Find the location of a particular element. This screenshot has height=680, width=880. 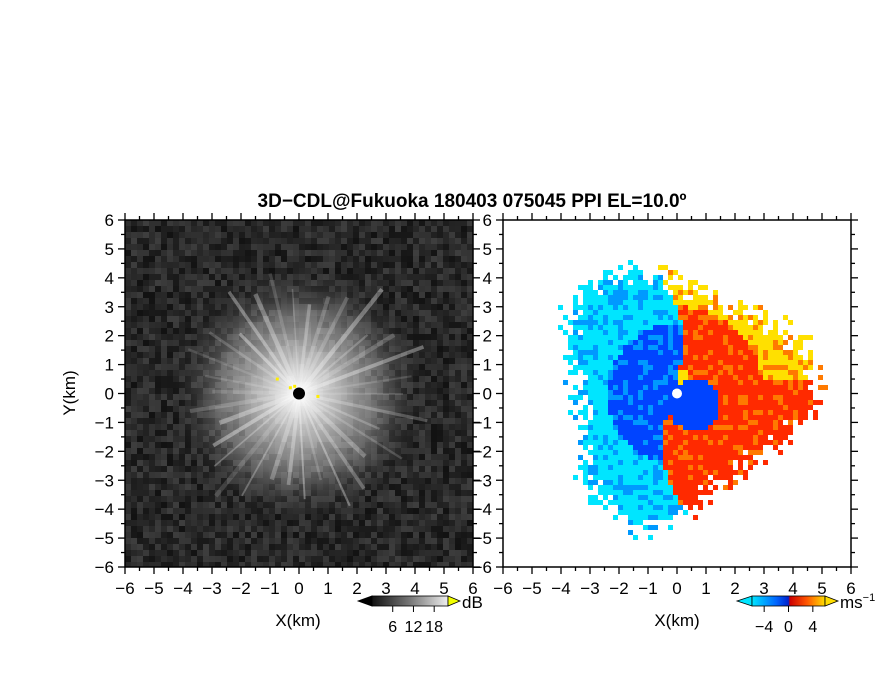

reflectivity-colorbar-unit: dB is located at coordinates (472, 602).